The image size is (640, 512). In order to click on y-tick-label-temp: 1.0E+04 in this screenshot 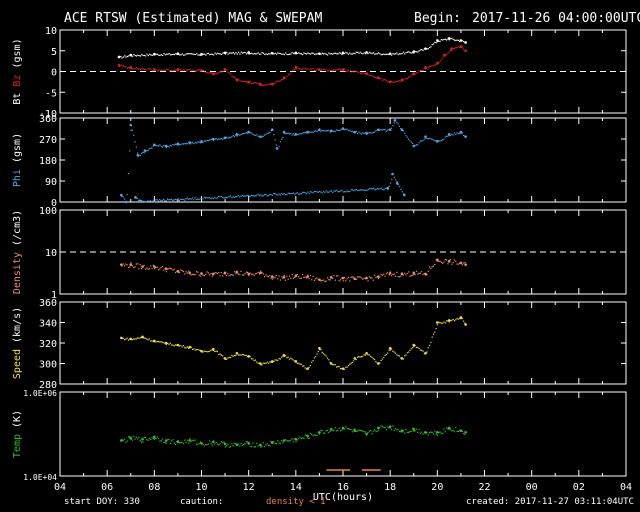, I will do `click(40, 477)`.